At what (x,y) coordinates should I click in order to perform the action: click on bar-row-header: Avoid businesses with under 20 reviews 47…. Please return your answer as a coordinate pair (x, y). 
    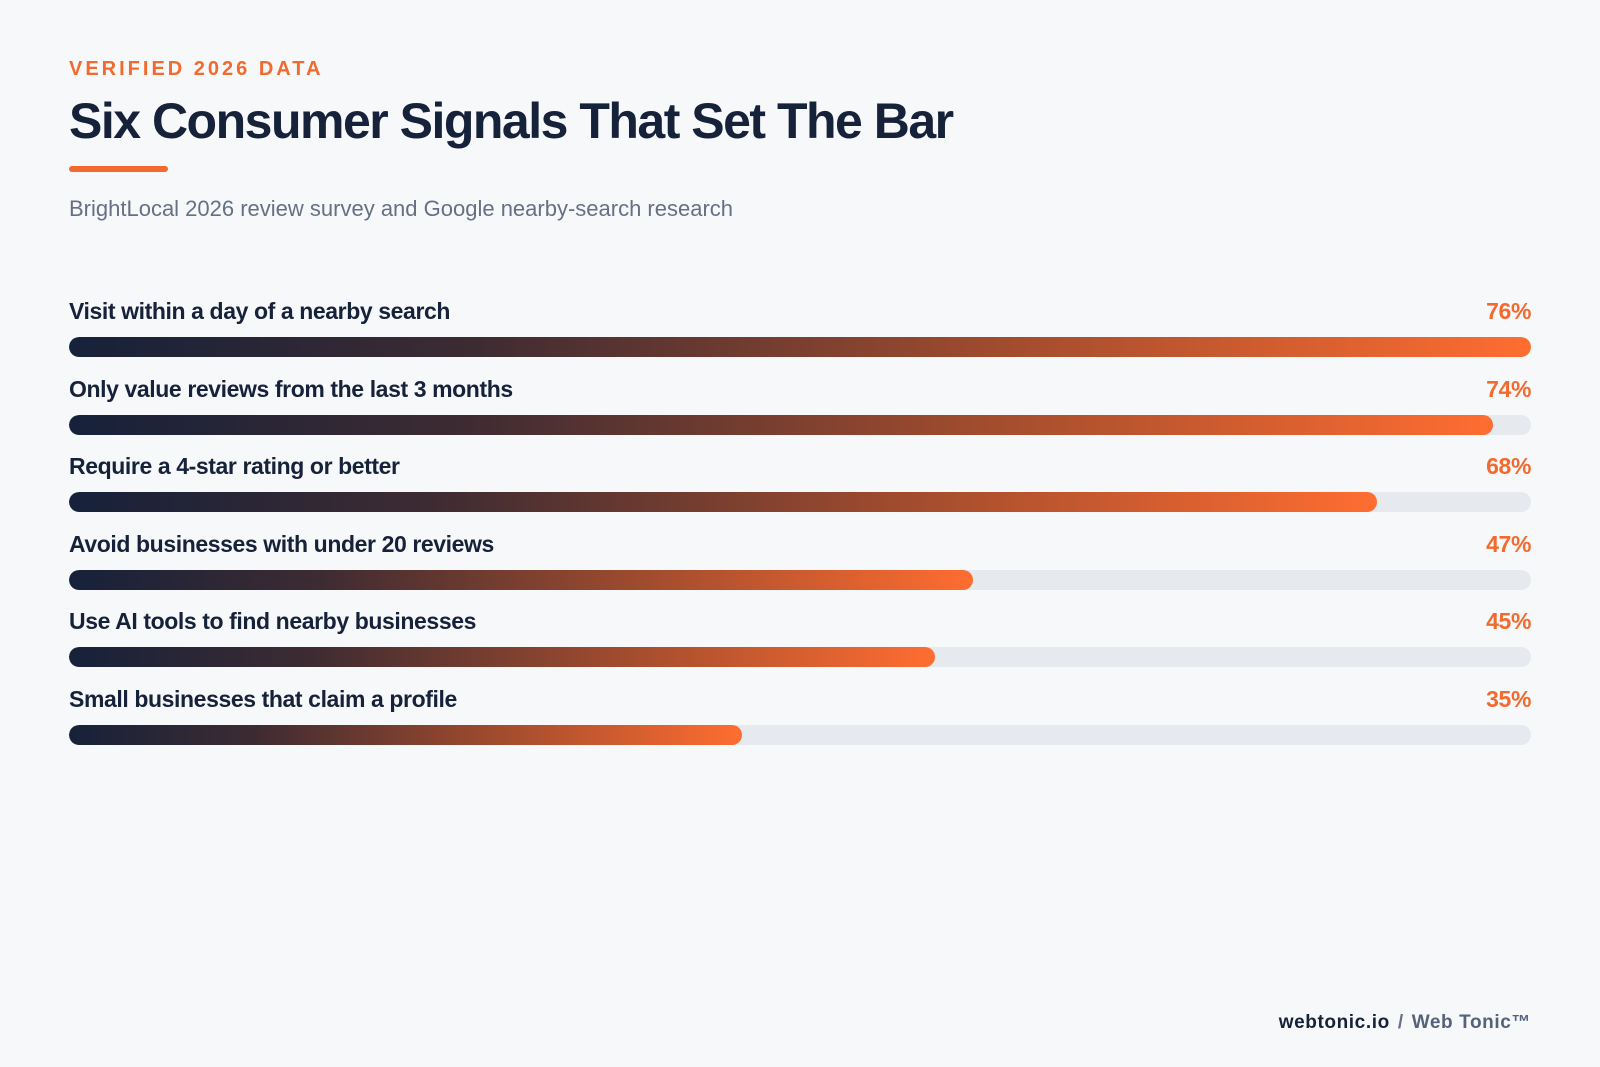
    Looking at the image, I should click on (800, 548).